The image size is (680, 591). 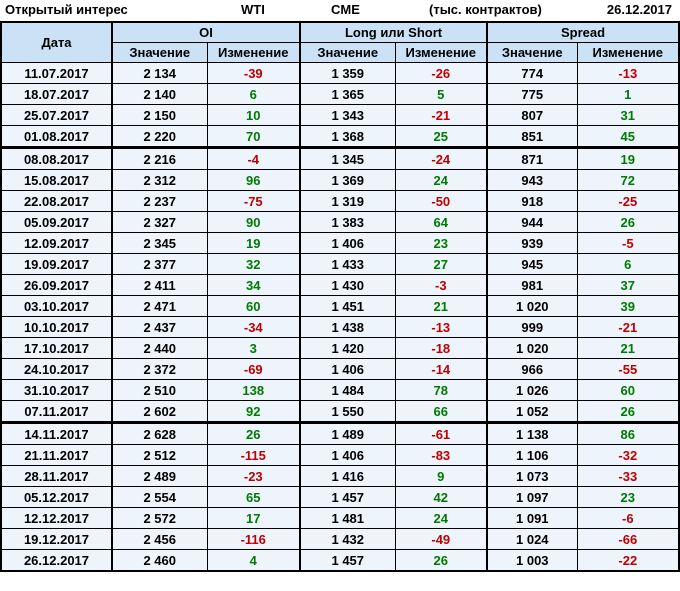 What do you see at coordinates (628, 201) in the screenshot?
I see `spread-change-cell: -25` at bounding box center [628, 201].